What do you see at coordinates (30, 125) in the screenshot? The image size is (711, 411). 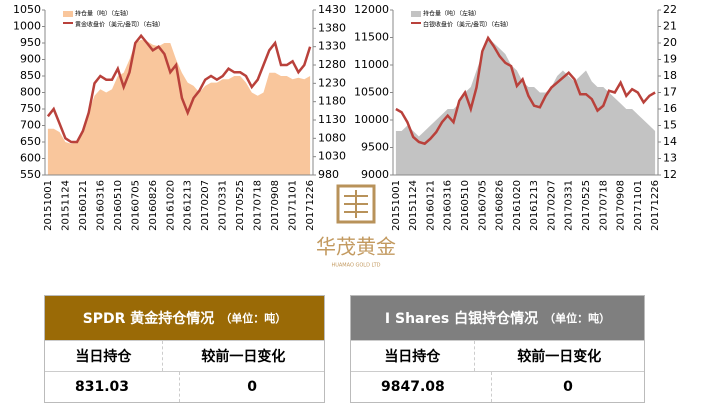 I see `y-tick-label: 700` at bounding box center [30, 125].